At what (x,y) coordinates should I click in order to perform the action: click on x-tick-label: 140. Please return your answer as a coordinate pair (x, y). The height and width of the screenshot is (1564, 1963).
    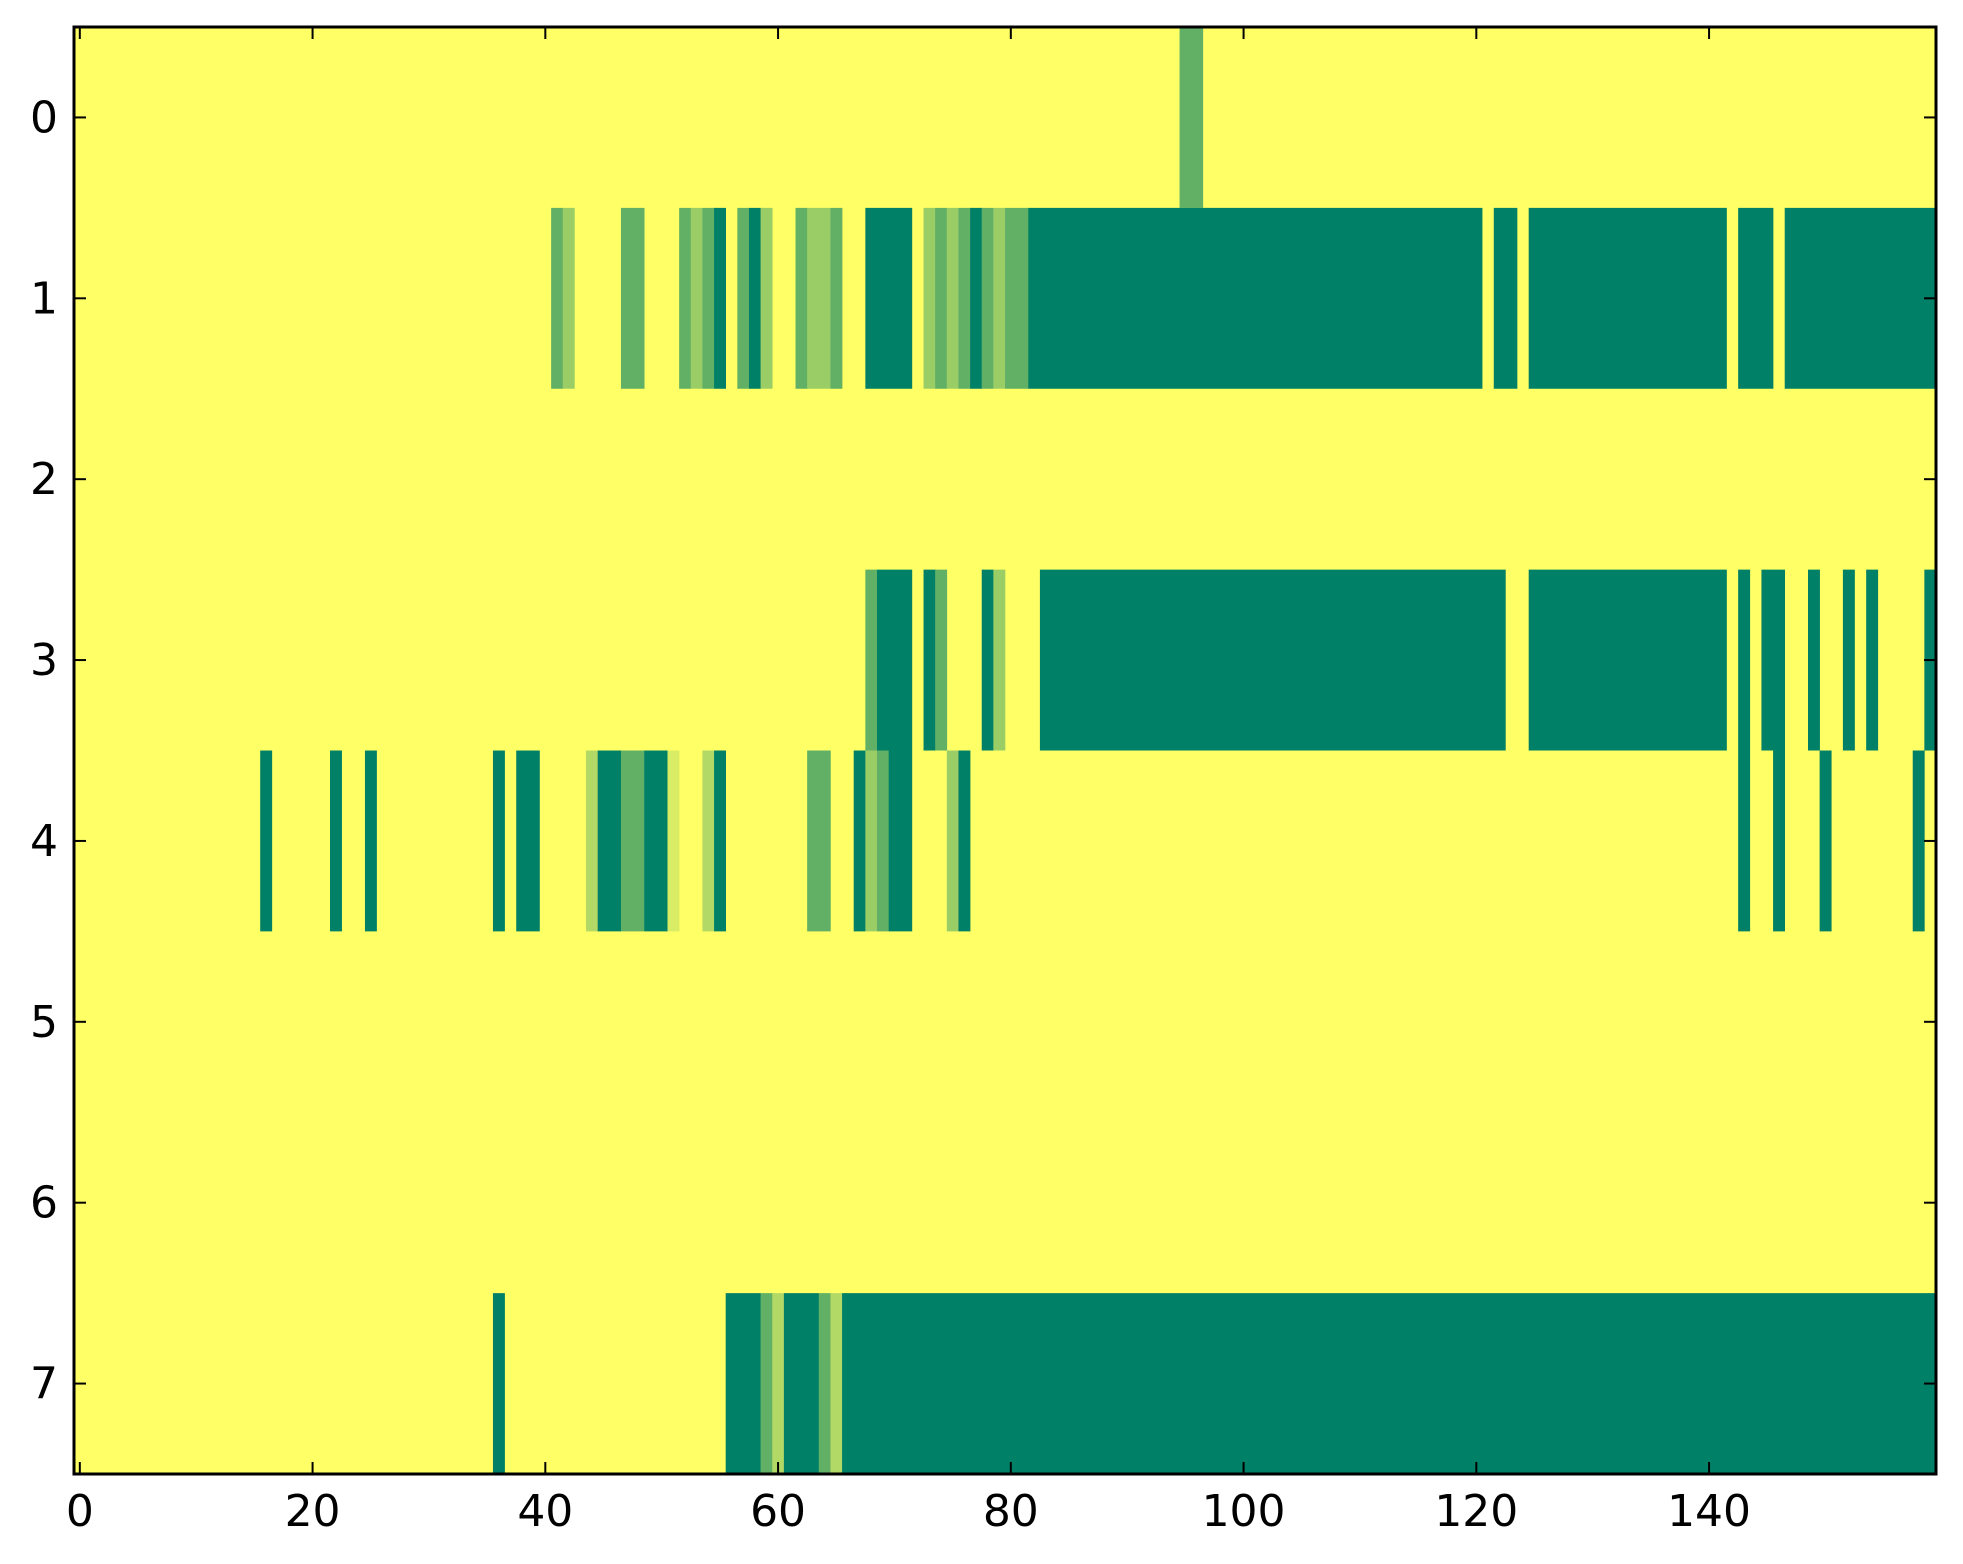
    Looking at the image, I should click on (1709, 1511).